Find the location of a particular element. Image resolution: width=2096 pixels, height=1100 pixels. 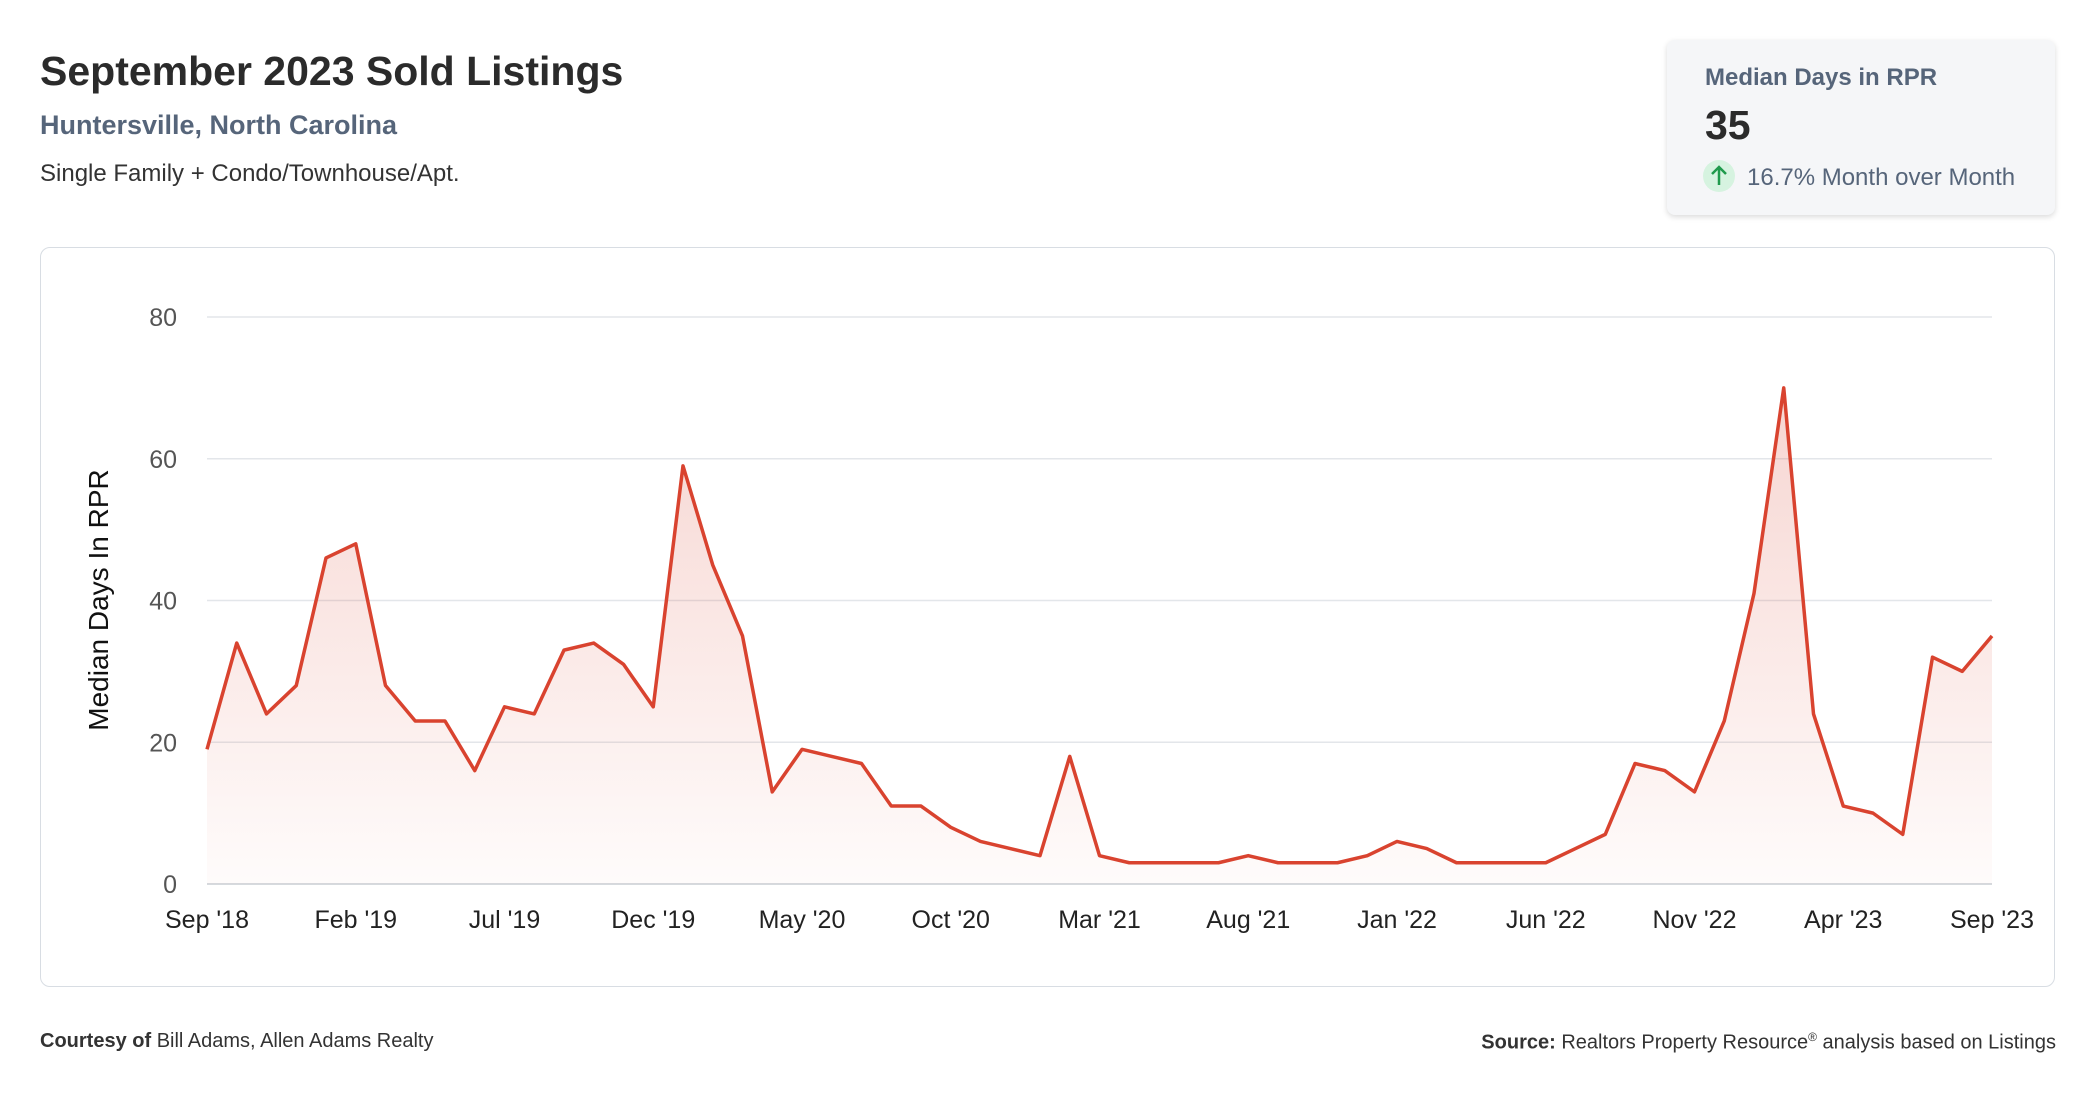

source-mark: ® is located at coordinates (1812, 1037).